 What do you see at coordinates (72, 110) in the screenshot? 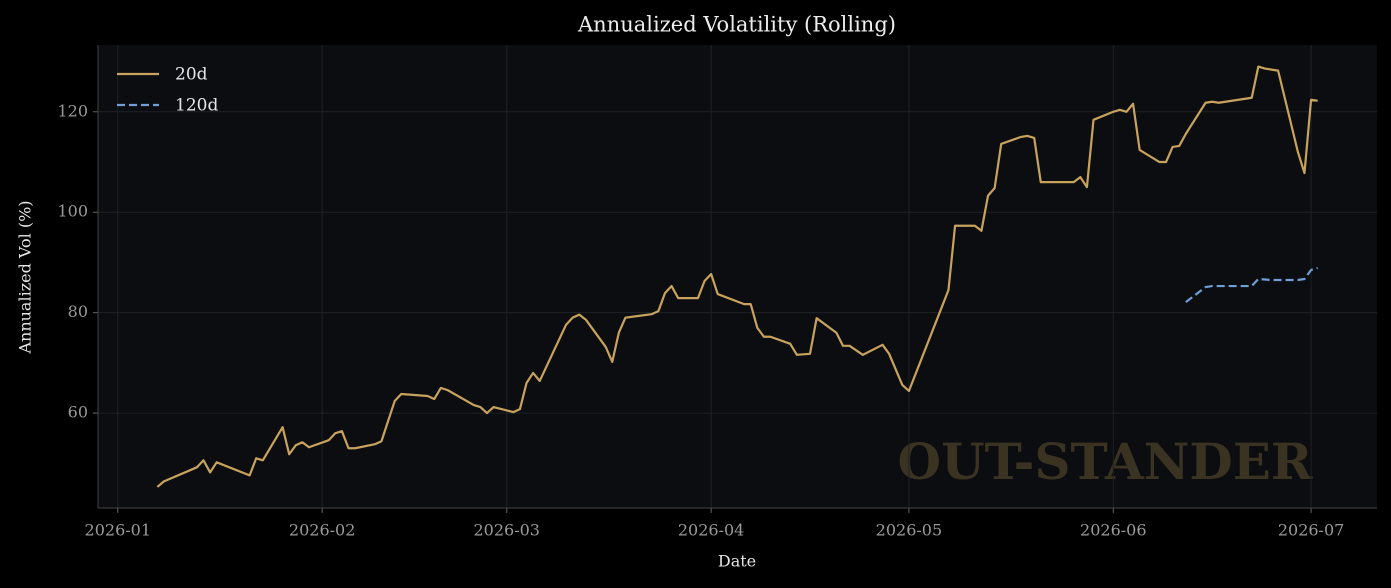
I see `y-tick-label: 120` at bounding box center [72, 110].